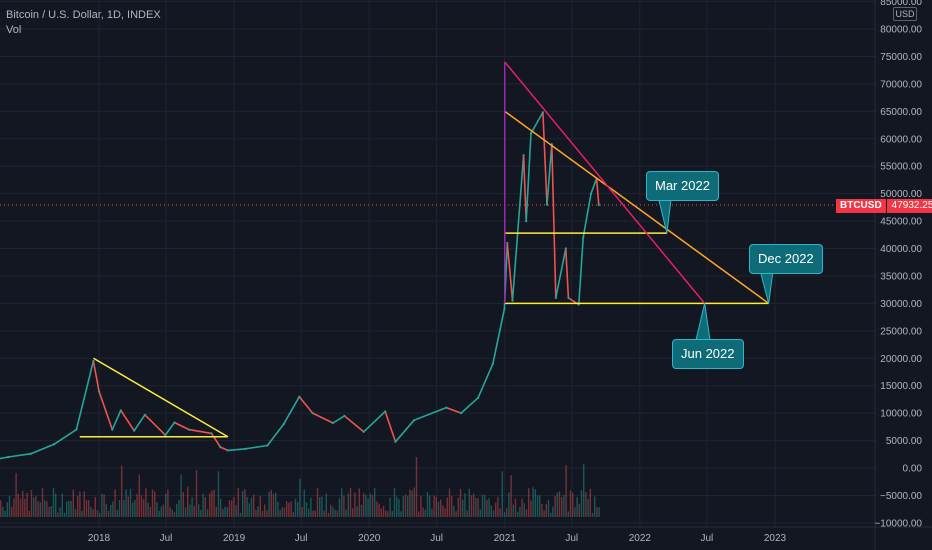  What do you see at coordinates (786, 259) in the screenshot?
I see `callout-dec-2022: Dec 2022` at bounding box center [786, 259].